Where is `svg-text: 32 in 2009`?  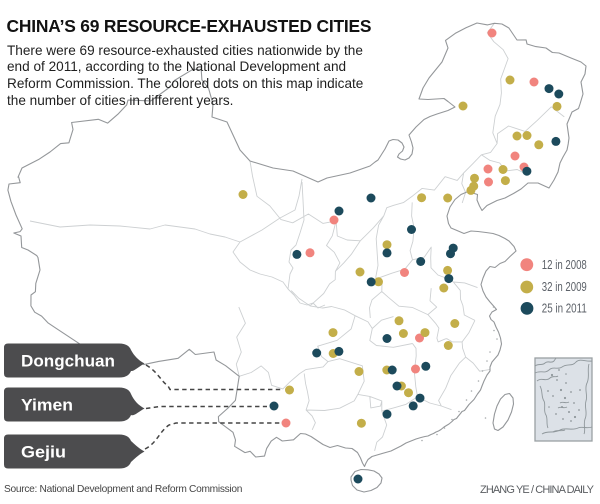 svg-text: 32 in 2009 is located at coordinates (564, 287).